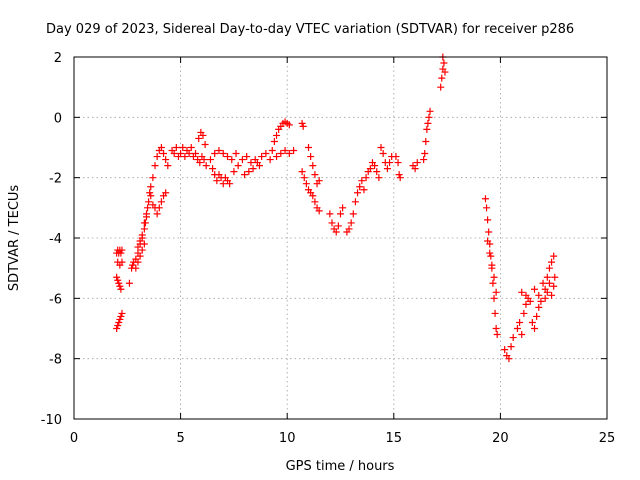  I want to click on x-tick-label: 0, so click(74, 438).